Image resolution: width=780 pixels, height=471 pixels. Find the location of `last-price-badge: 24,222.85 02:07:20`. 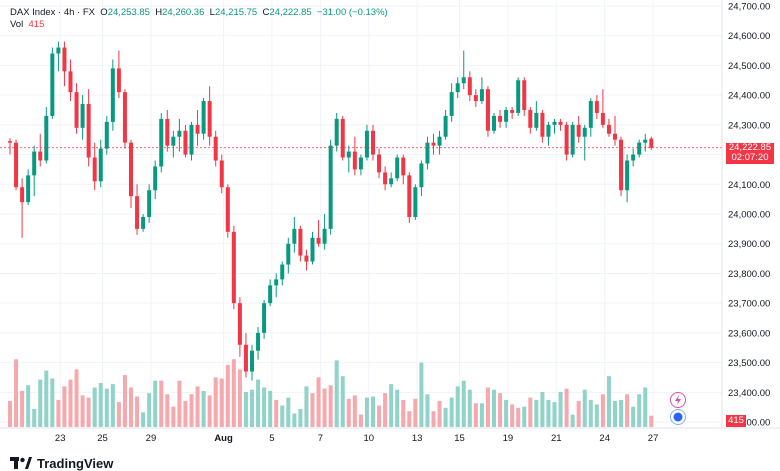

last-price-badge: 24,222.85 02:07:20 is located at coordinates (750, 153).